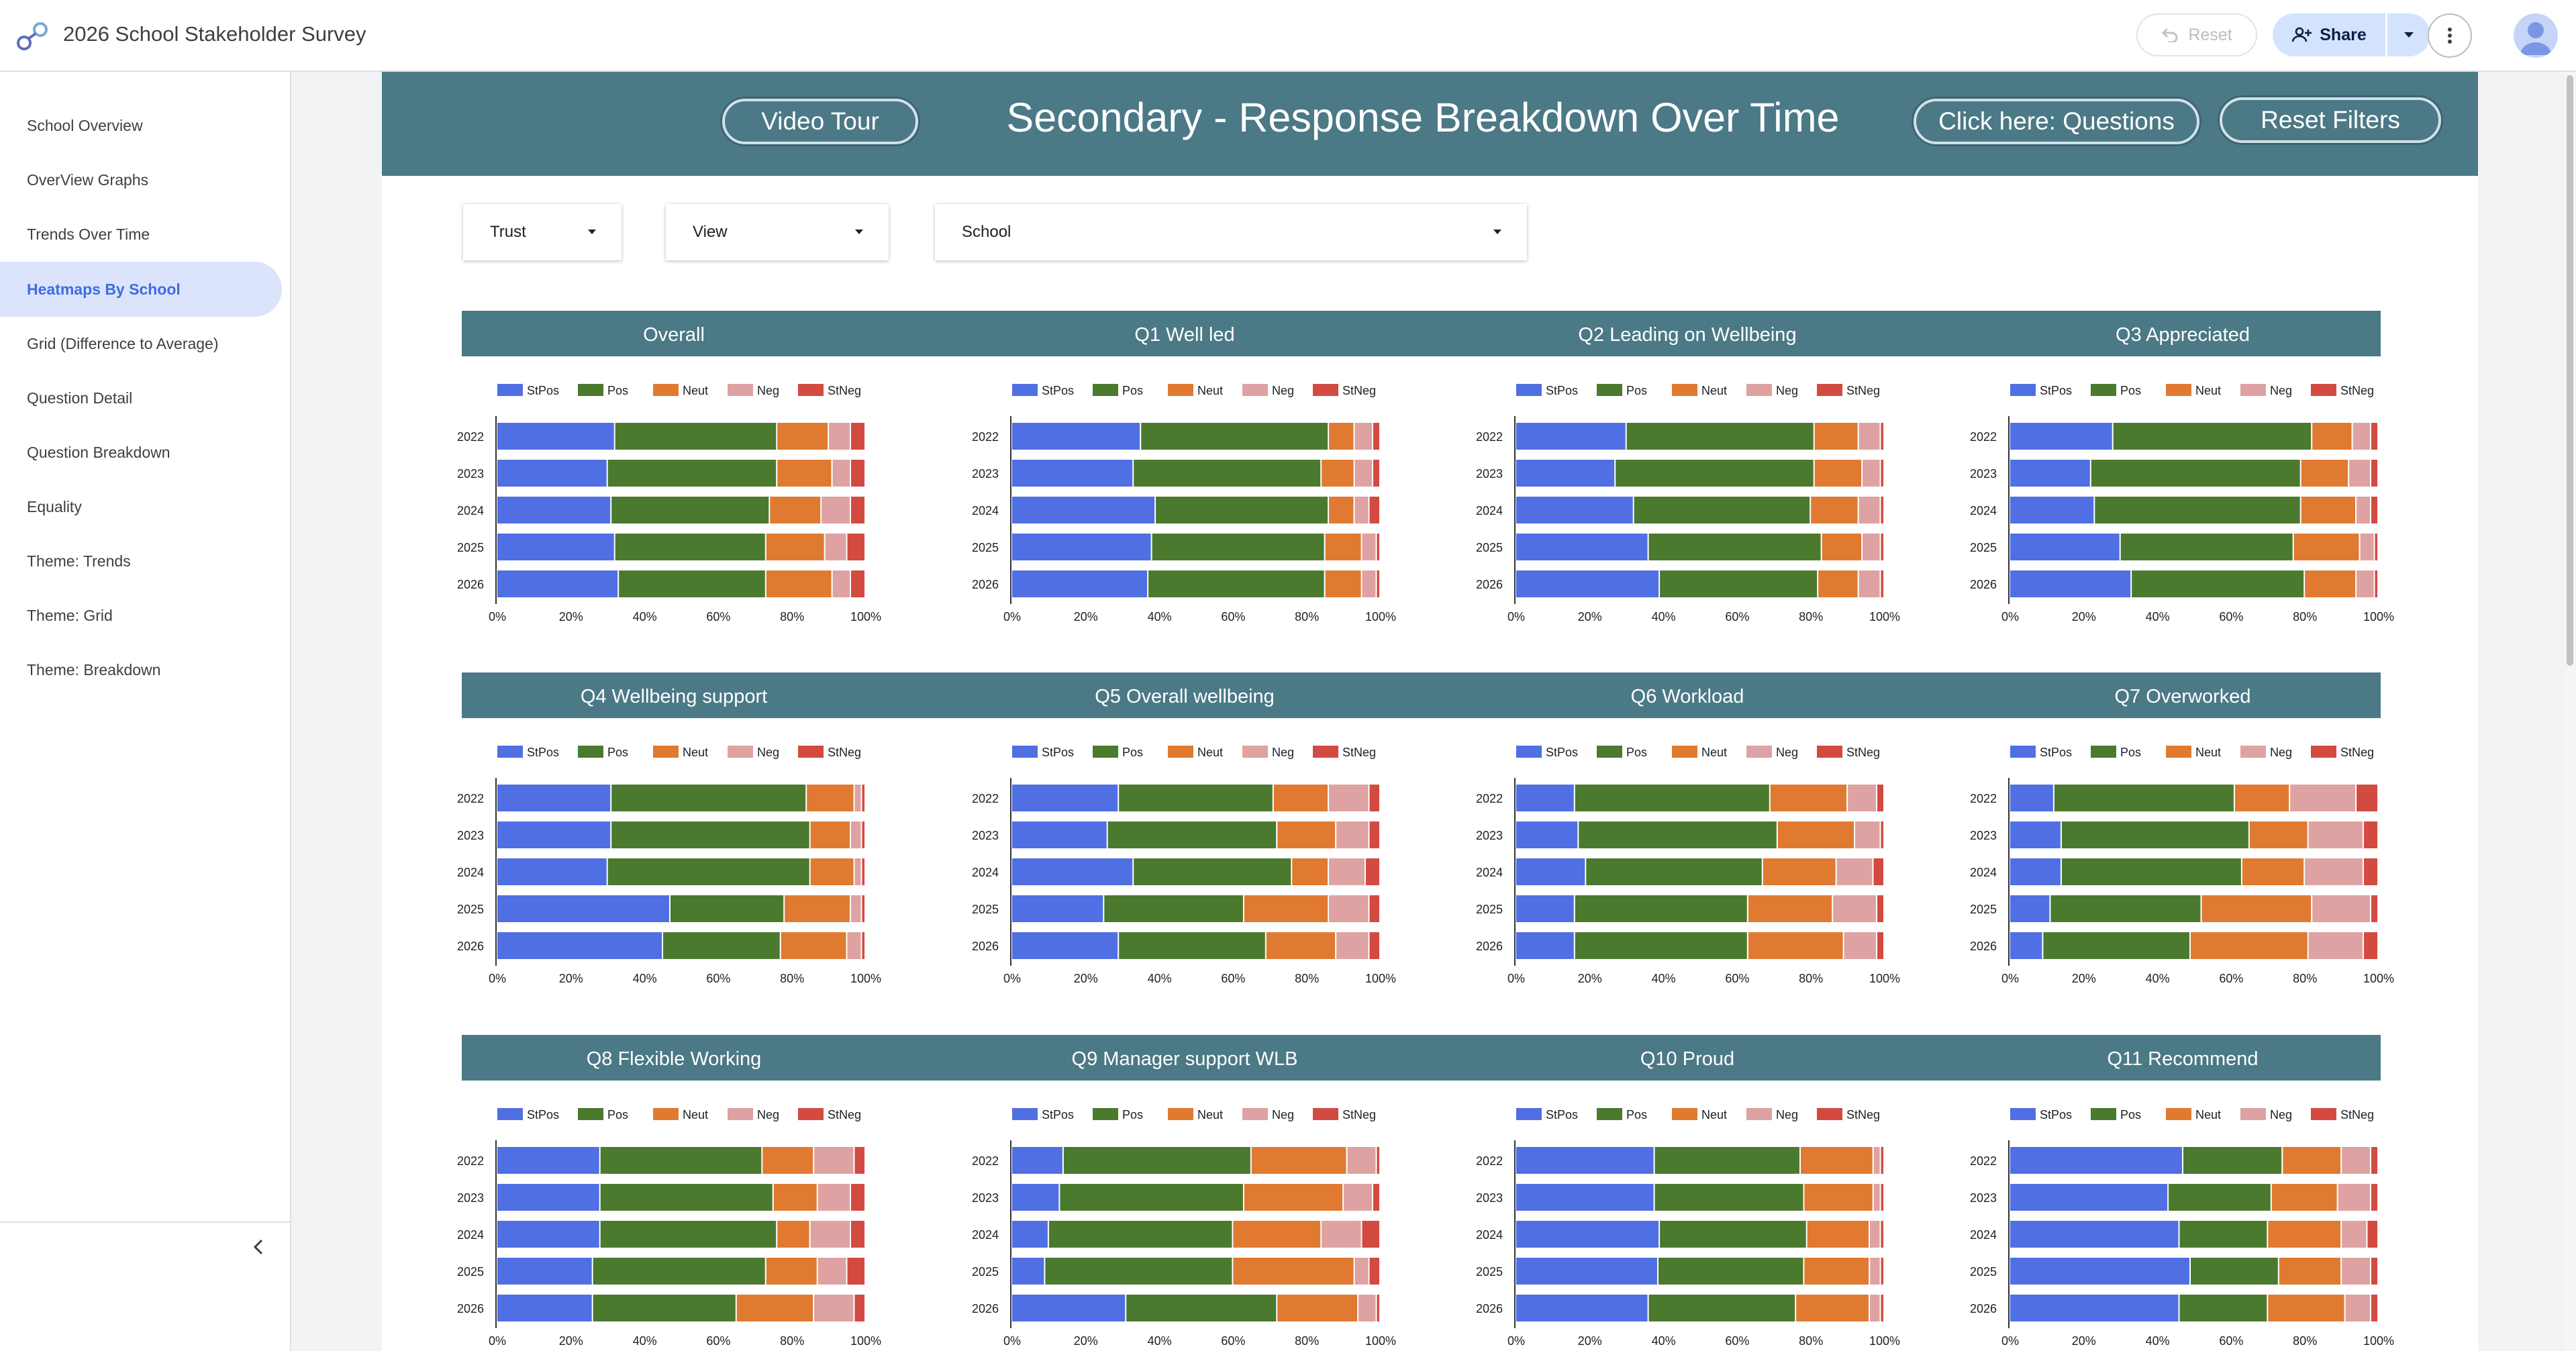 The image size is (2576, 1351). What do you see at coordinates (2374, 510) in the screenshot?
I see `bar-q3-appreciated-2024-stneg` at bounding box center [2374, 510].